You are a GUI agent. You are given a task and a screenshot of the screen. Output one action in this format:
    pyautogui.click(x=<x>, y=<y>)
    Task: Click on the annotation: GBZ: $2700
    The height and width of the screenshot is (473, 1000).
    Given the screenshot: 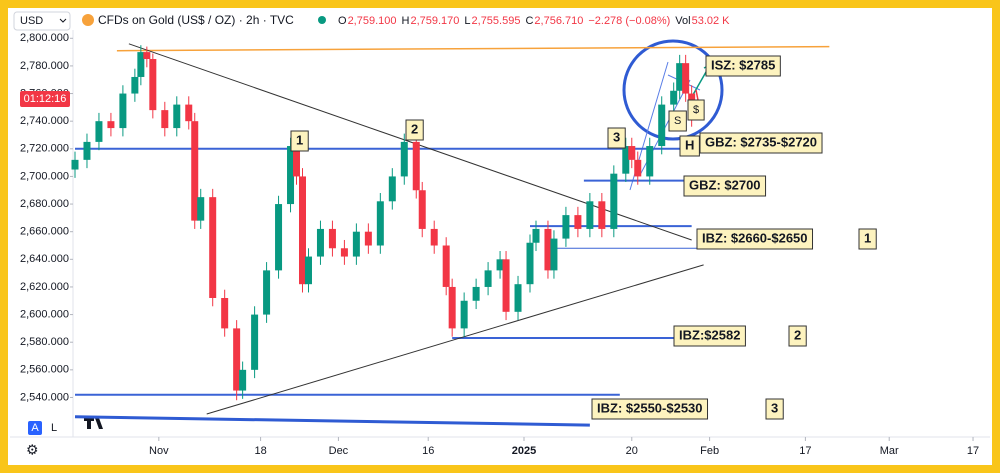 What is the action you would take?
    pyautogui.click(x=725, y=184)
    